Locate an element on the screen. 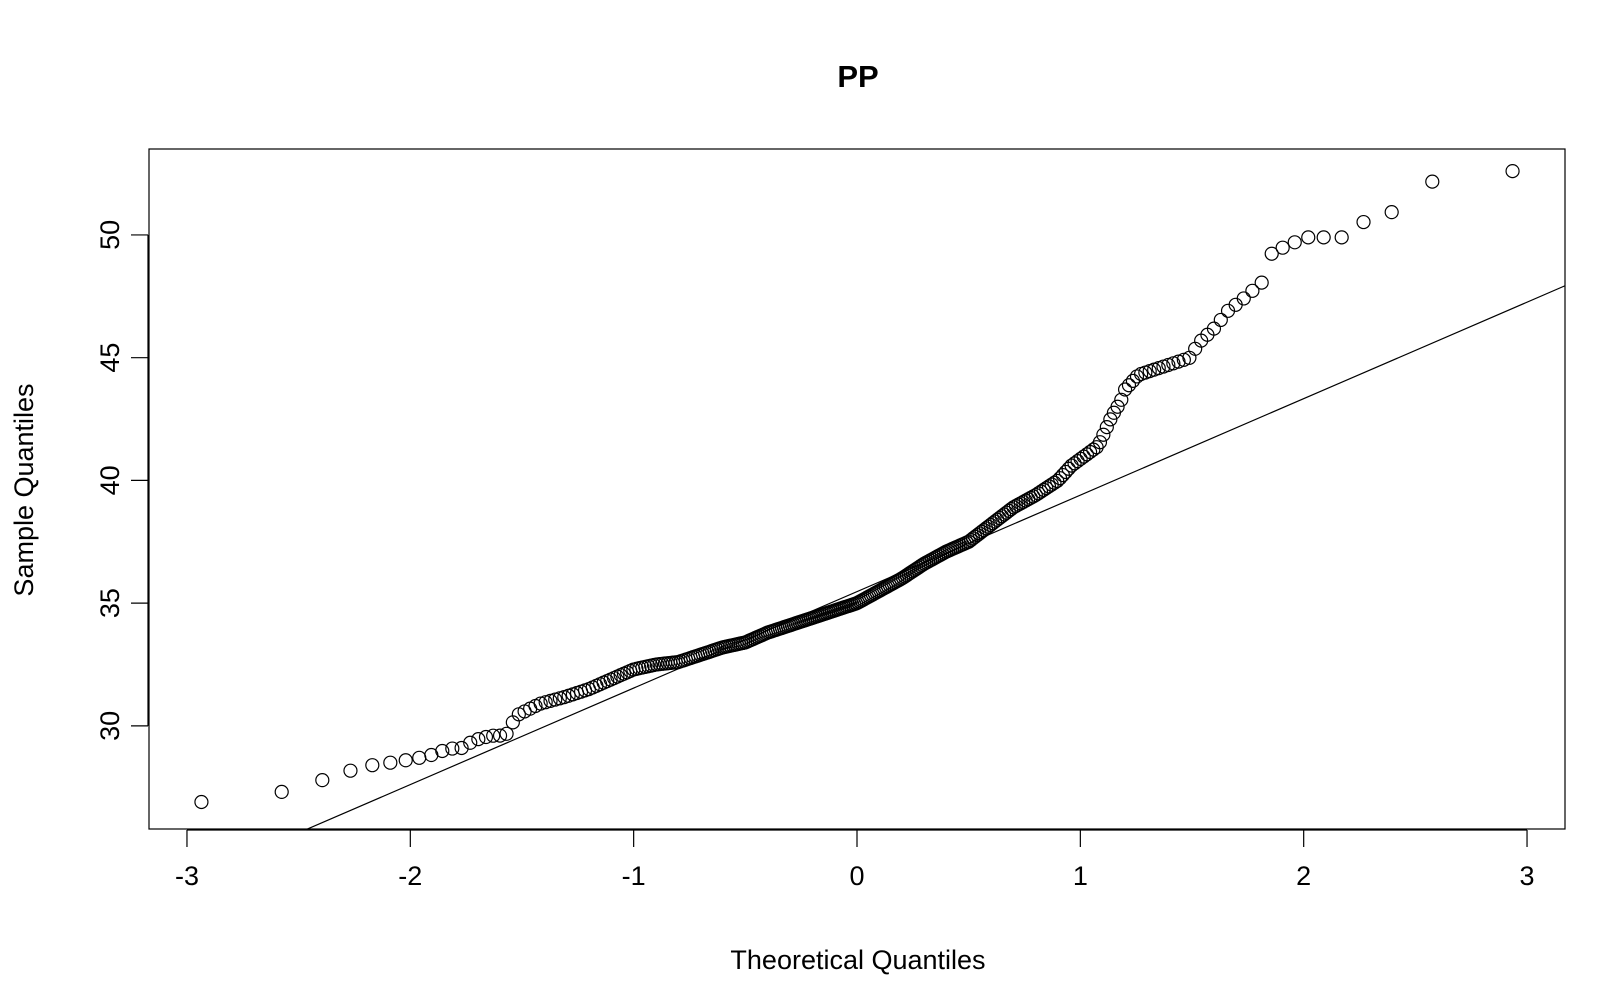 This screenshot has height=1001, width=1620. chart-title: PP is located at coordinates (857, 76).